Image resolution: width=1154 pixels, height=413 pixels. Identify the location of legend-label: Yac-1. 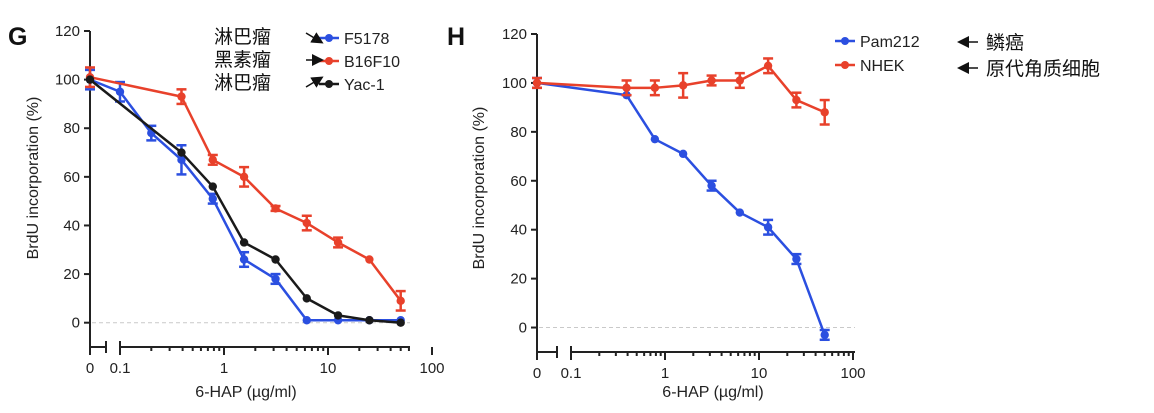
(364, 85).